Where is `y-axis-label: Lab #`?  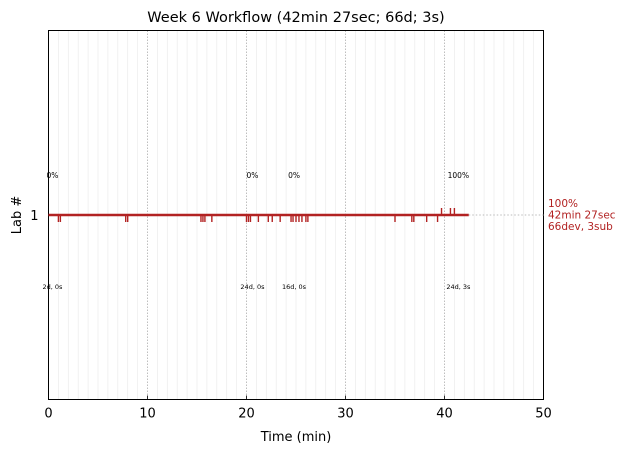
y-axis-label: Lab # is located at coordinates (17, 215).